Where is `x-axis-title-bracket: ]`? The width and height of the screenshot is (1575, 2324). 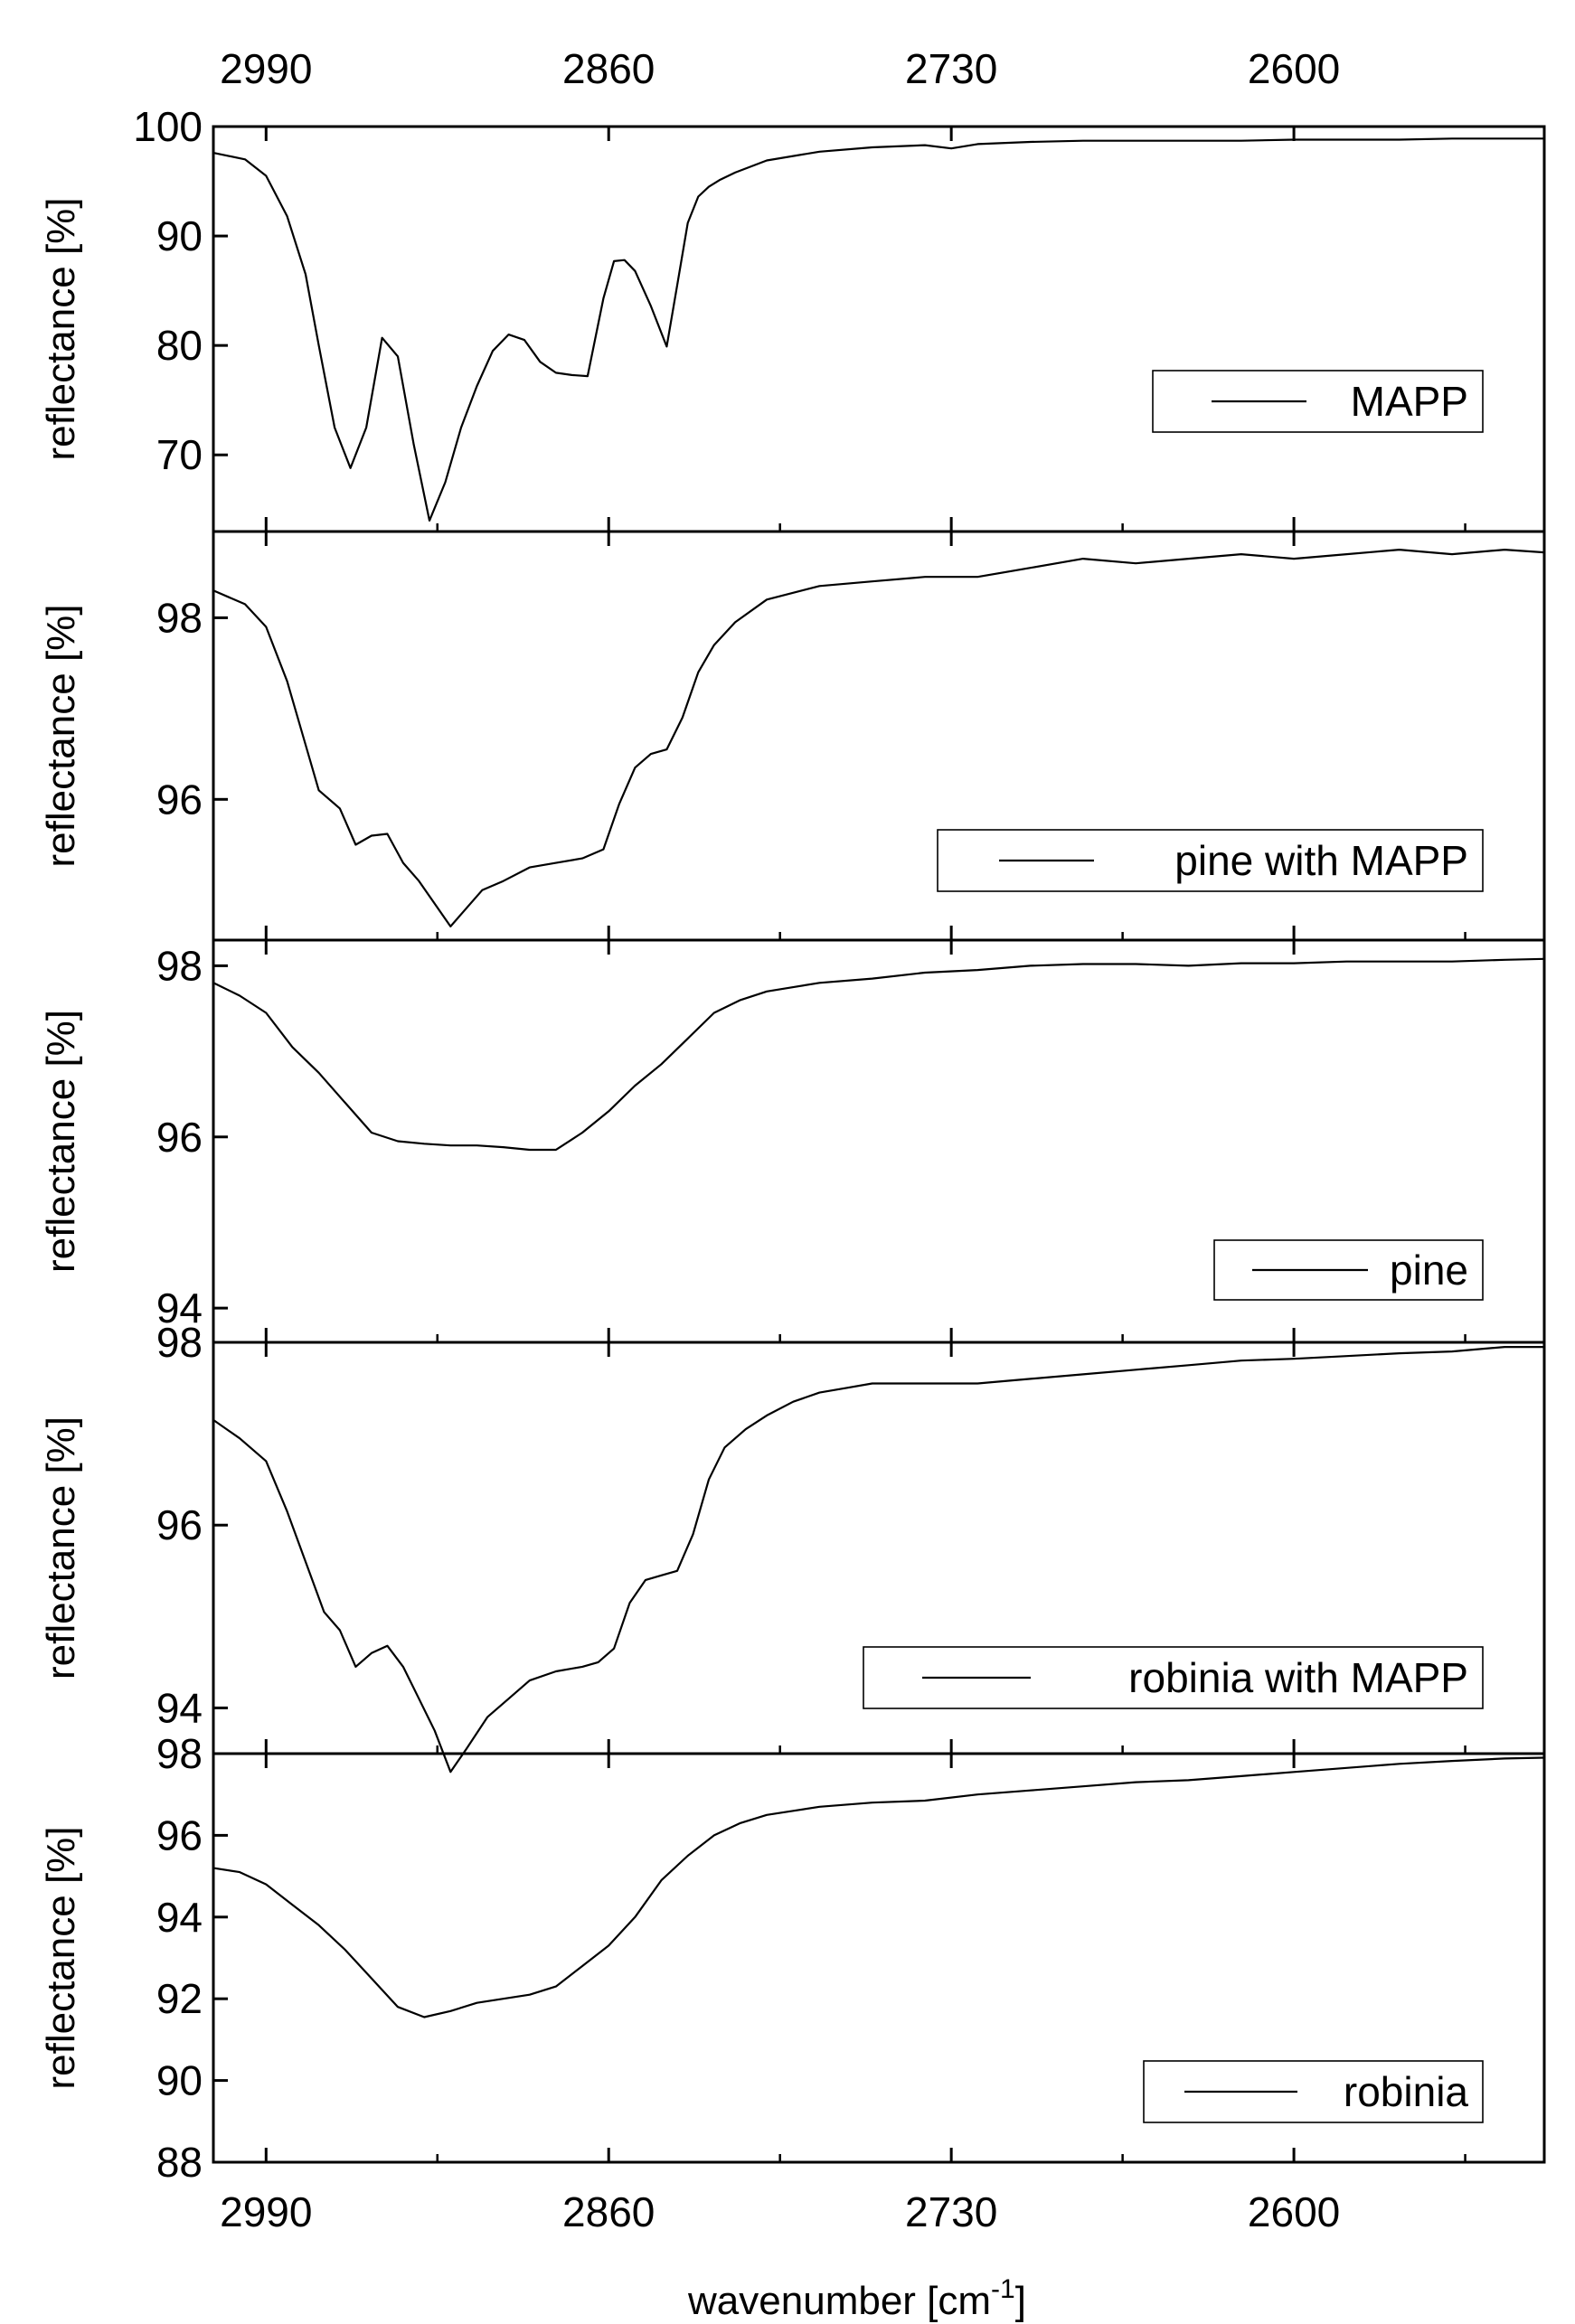
x-axis-title-bracket: ] is located at coordinates (1020, 2301).